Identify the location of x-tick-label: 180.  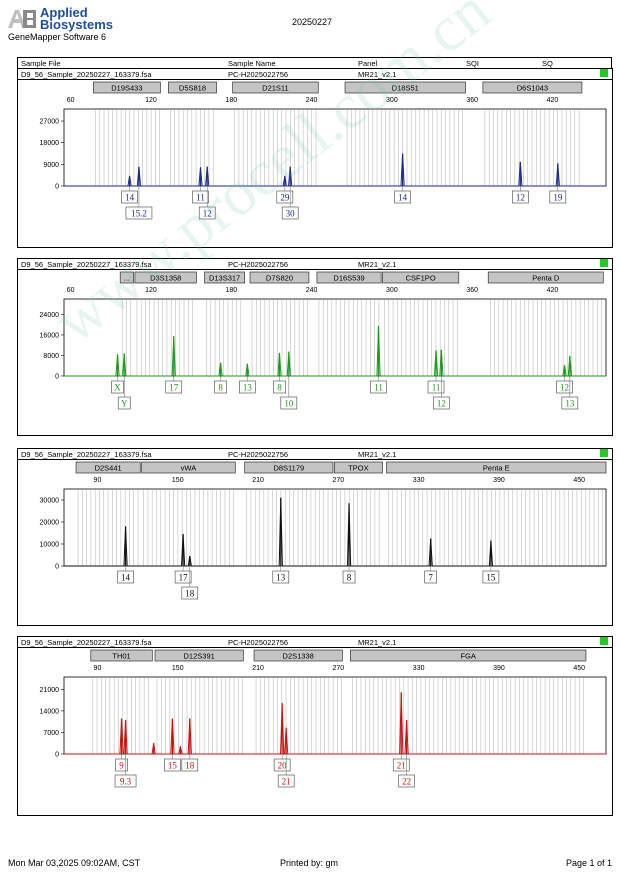
(231, 100).